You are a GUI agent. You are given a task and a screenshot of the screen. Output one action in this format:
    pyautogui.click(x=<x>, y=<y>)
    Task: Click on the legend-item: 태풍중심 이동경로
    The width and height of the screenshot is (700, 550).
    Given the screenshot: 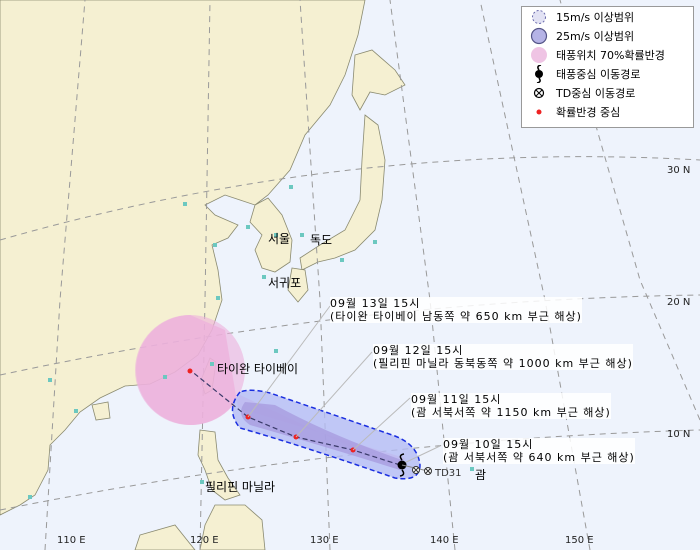 What is the action you would take?
    pyautogui.click(x=607, y=73)
    